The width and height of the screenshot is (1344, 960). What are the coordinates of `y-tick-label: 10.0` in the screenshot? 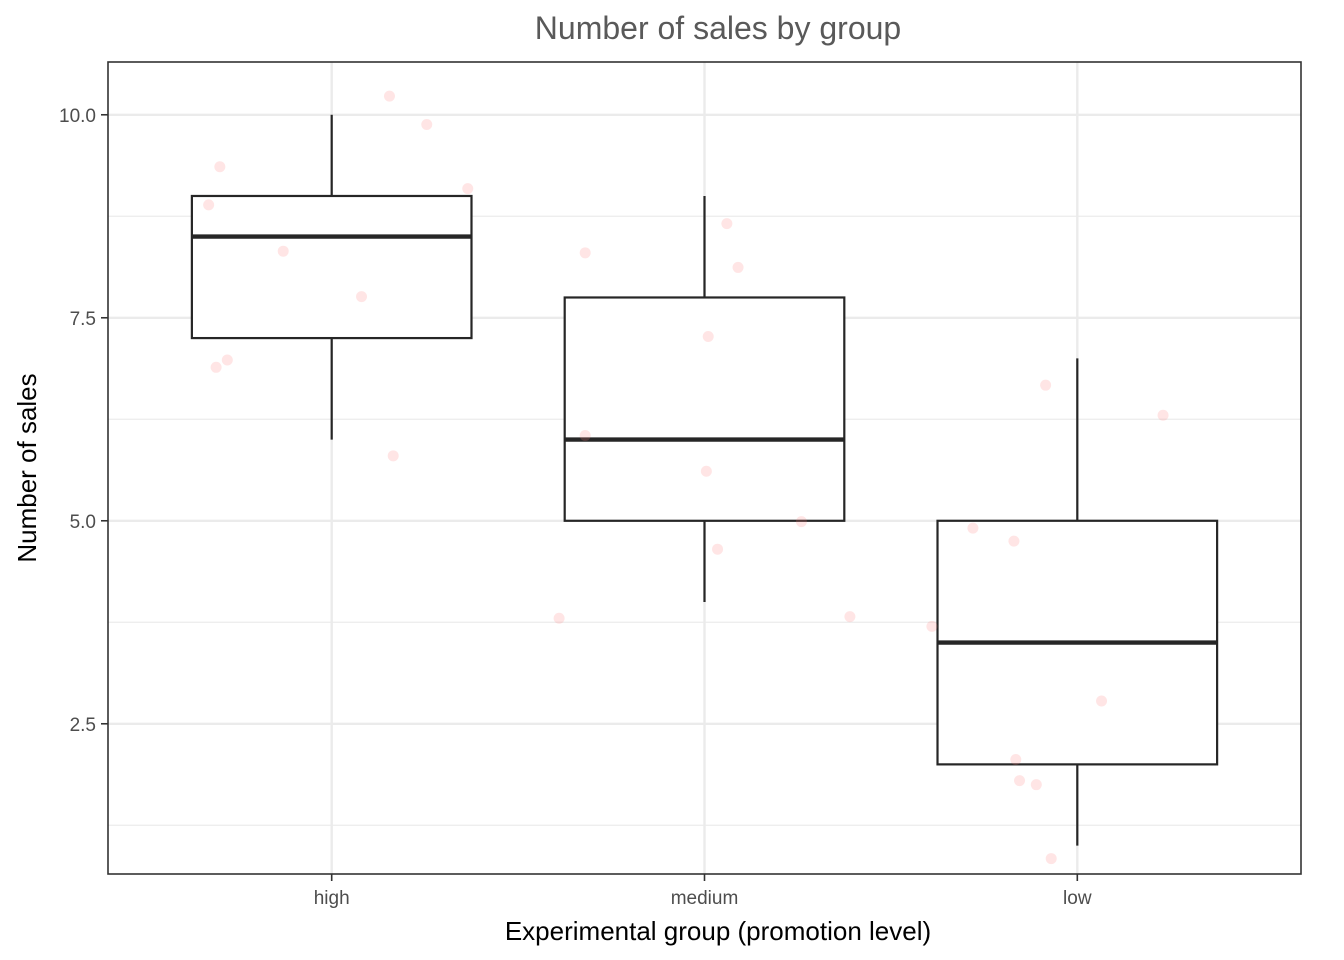 It's located at (77, 116).